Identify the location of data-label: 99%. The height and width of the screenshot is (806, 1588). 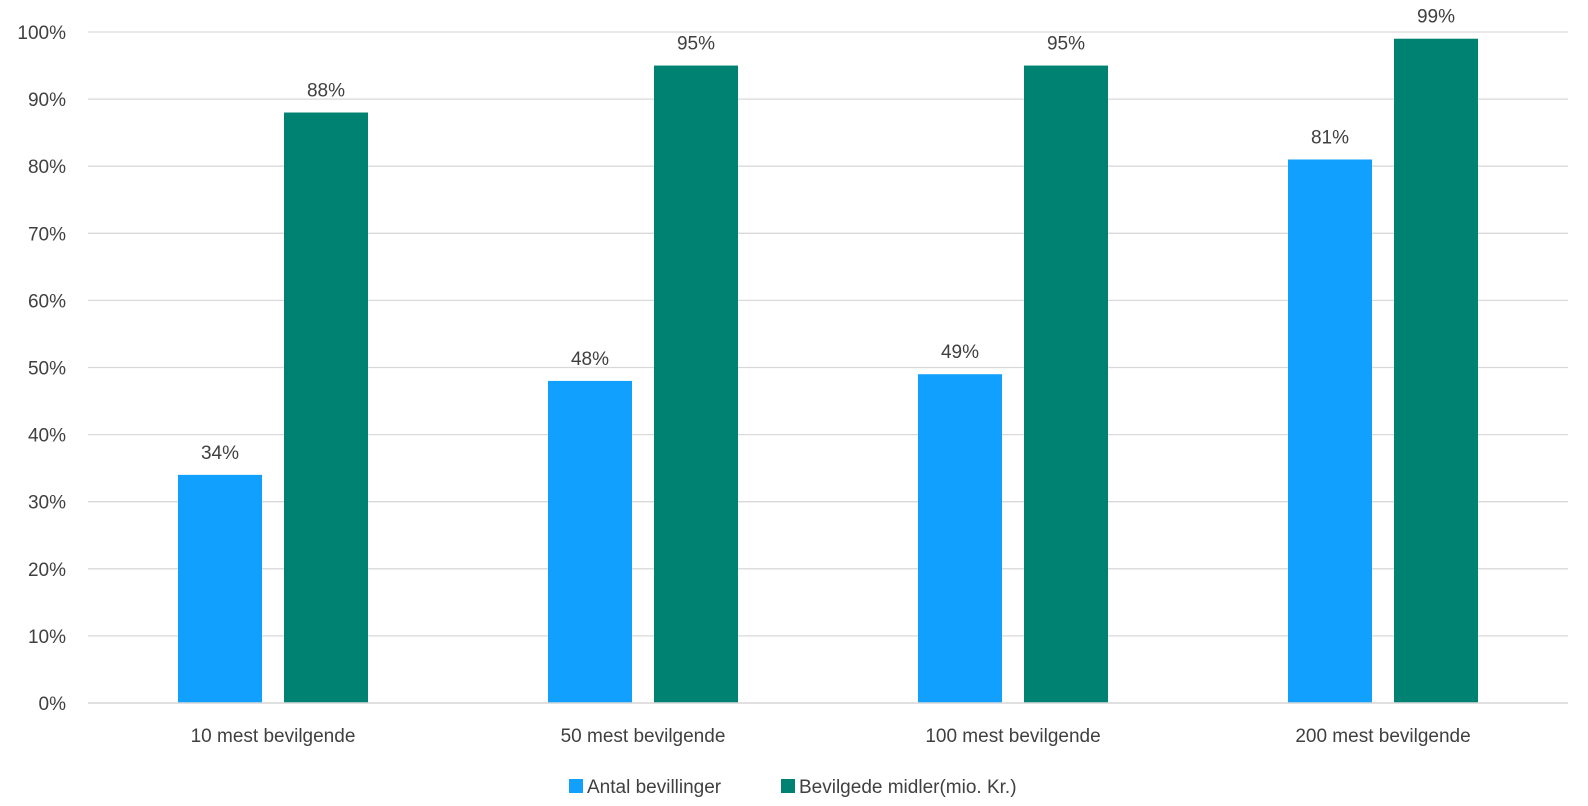
(1436, 17).